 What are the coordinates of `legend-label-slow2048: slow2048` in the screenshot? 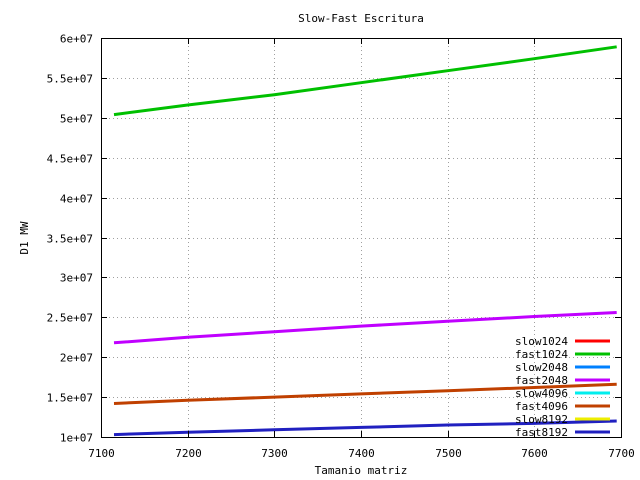 It's located at (541, 367).